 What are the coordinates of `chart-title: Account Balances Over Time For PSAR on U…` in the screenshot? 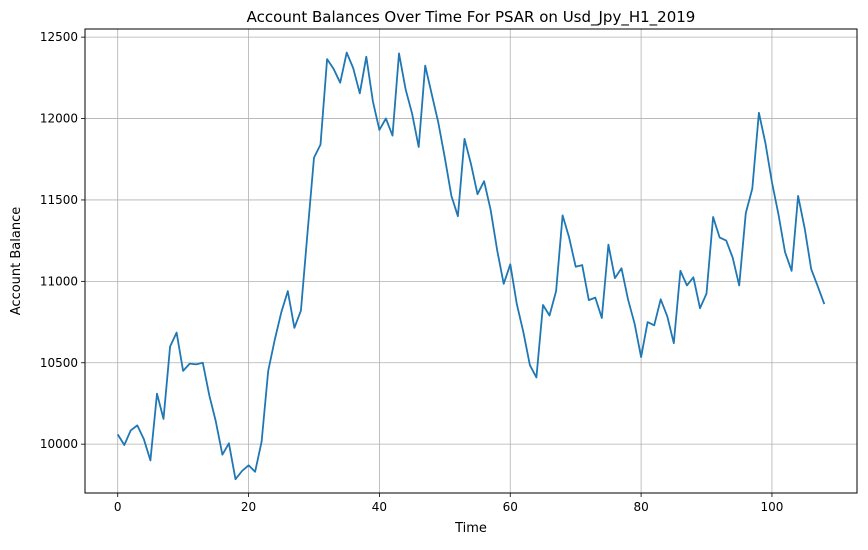 It's located at (471, 17).